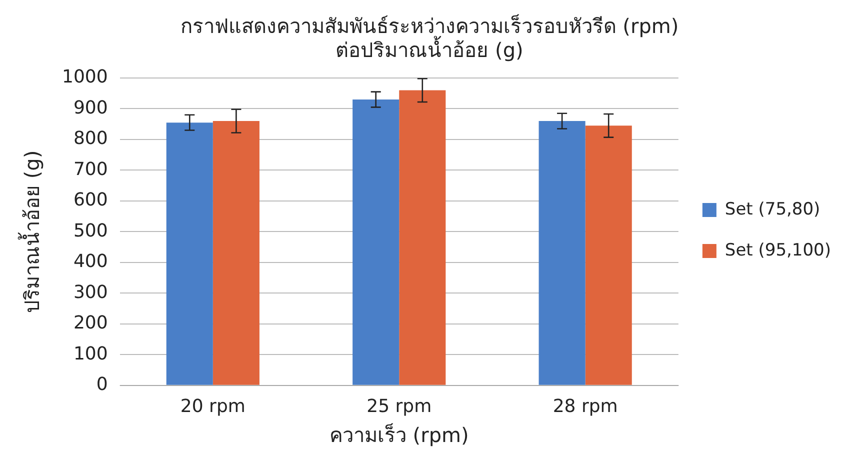 The width and height of the screenshot is (859, 461). I want to click on text: ต่อปริมาณน้ำอ้อย (g), so click(430, 50).